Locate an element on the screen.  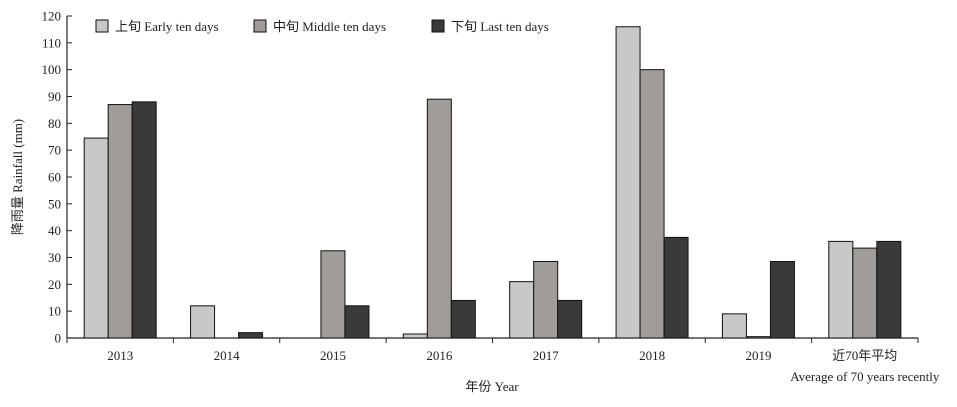
bar-middle-2013 is located at coordinates (120, 221).